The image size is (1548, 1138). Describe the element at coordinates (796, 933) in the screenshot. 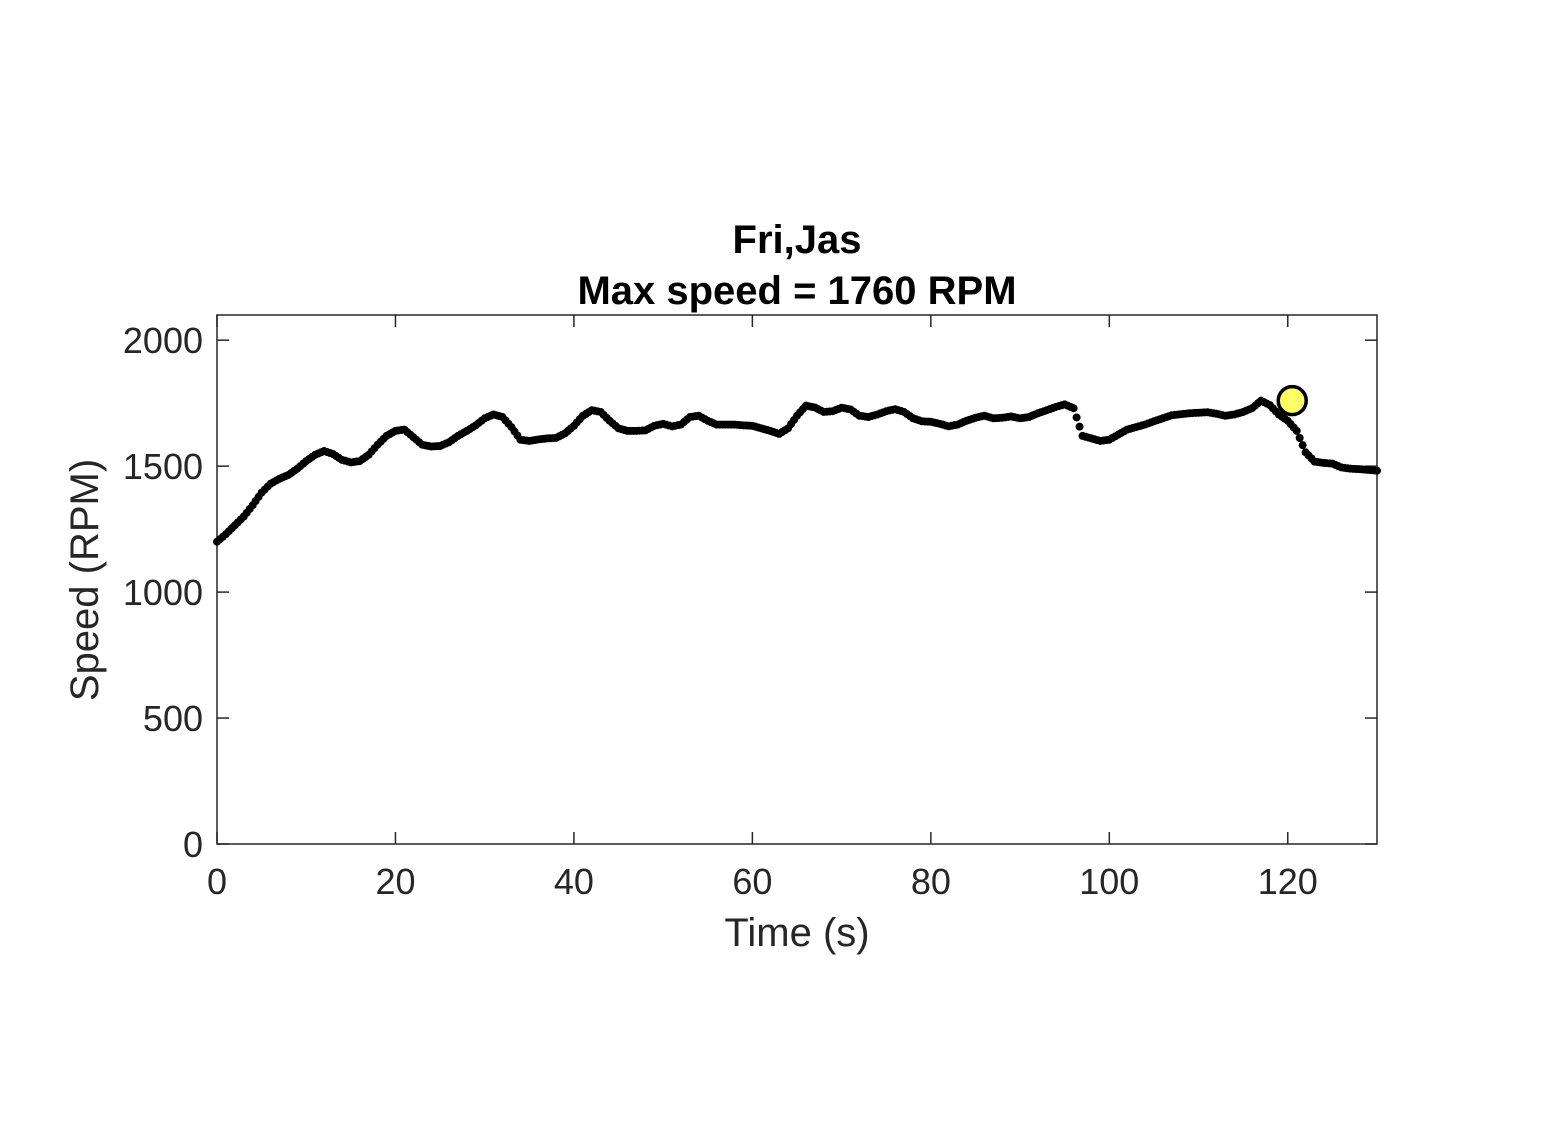

I see `x-axis-label: Time (s)` at that location.